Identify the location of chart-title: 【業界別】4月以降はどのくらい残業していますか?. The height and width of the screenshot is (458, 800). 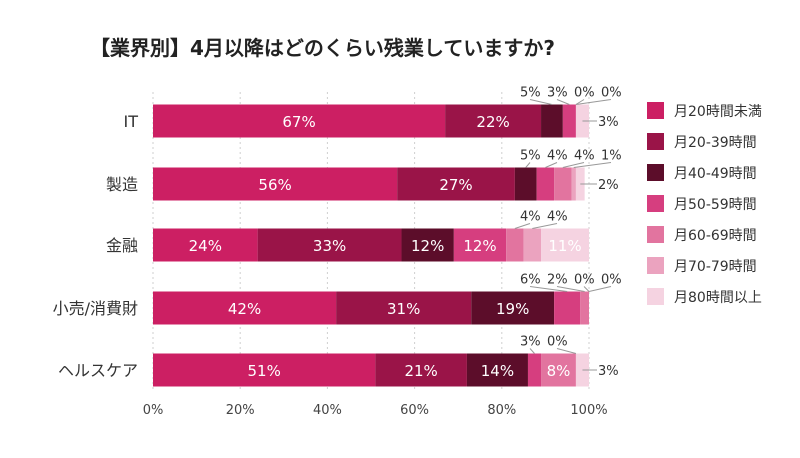
(322, 48).